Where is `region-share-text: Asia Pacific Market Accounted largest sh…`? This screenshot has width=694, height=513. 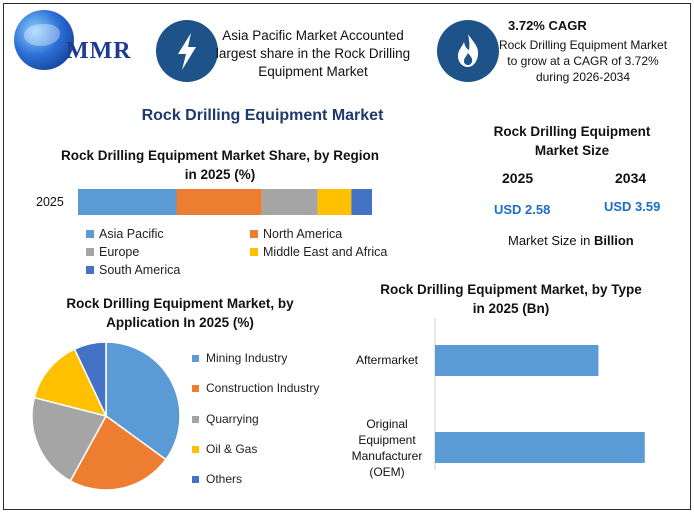
region-share-text: Asia Pacific Market Accounted largest sh… is located at coordinates (313, 53).